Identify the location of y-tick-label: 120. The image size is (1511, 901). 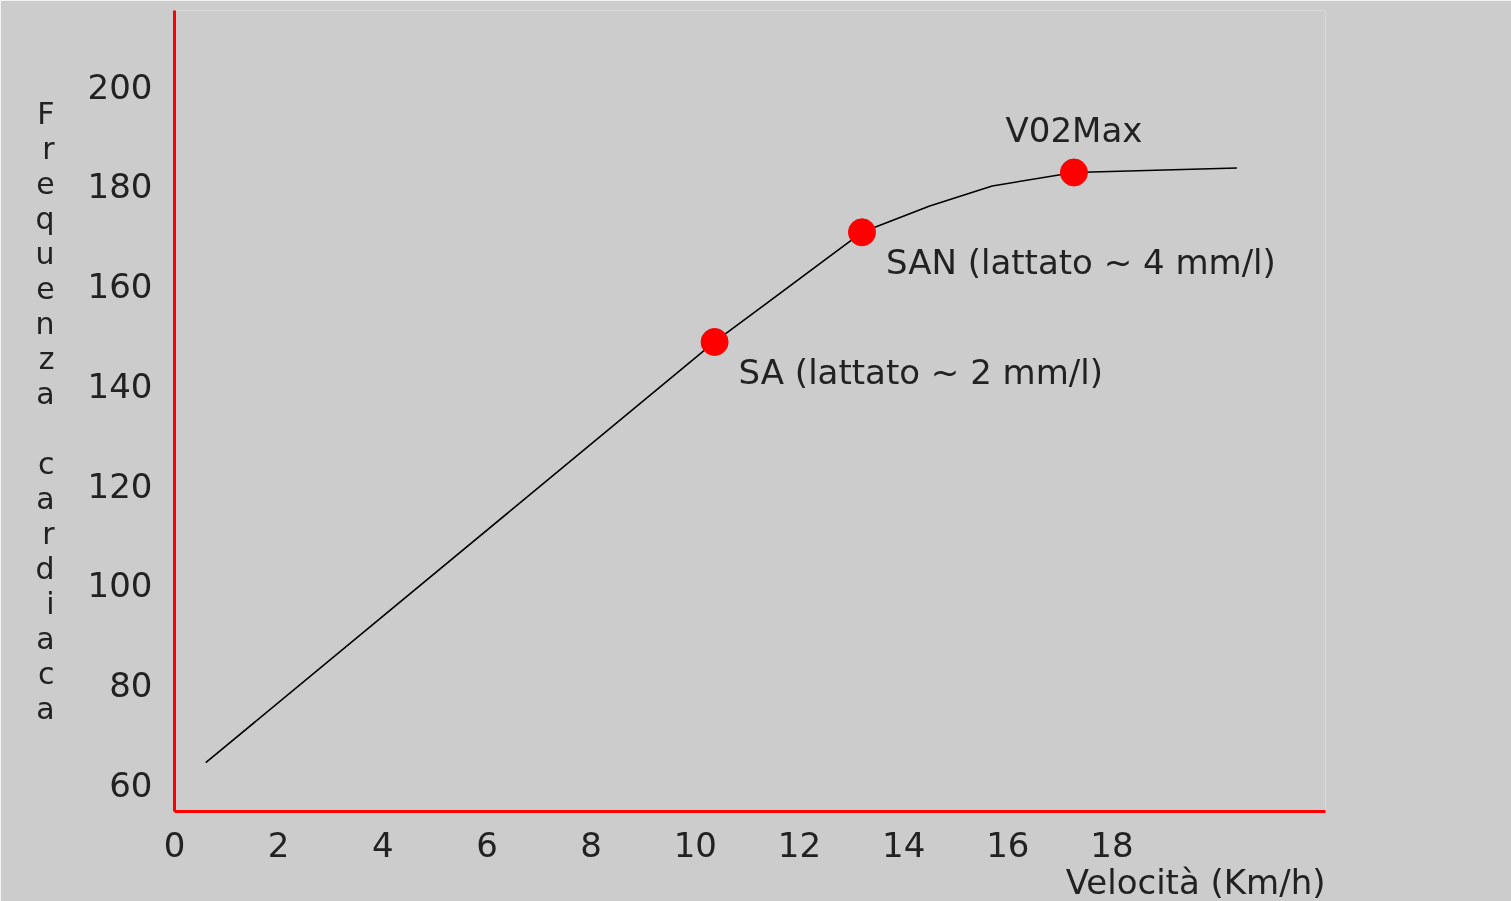
(120, 485).